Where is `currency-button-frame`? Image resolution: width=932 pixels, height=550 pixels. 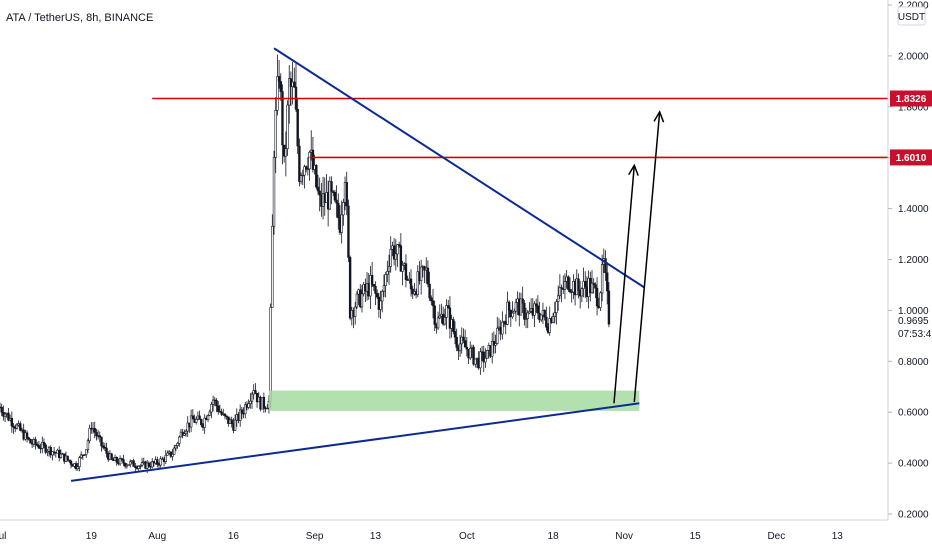 currency-button-frame is located at coordinates (911, 16).